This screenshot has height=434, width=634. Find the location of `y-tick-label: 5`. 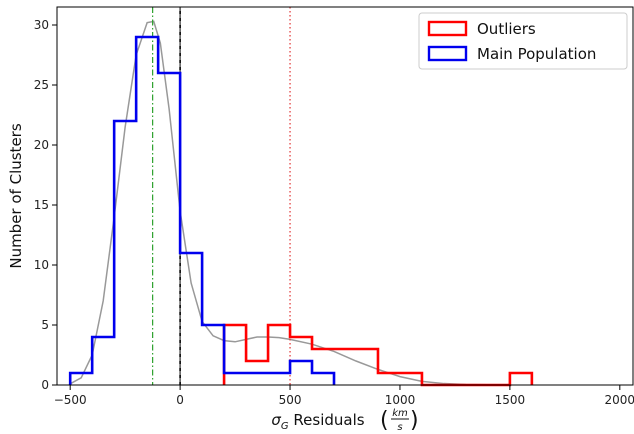

y-tick-label: 5 is located at coordinates (45, 325).